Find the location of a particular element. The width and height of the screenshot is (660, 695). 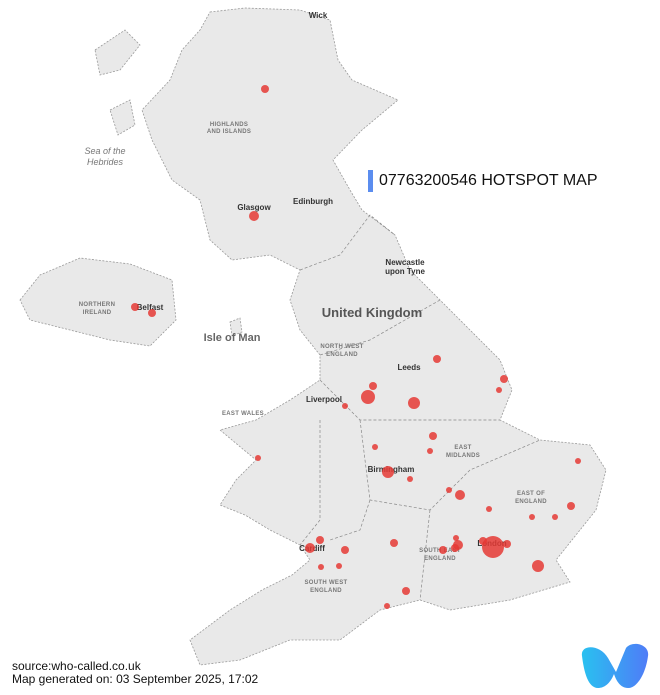

isle-of-man is located at coordinates (236, 327).